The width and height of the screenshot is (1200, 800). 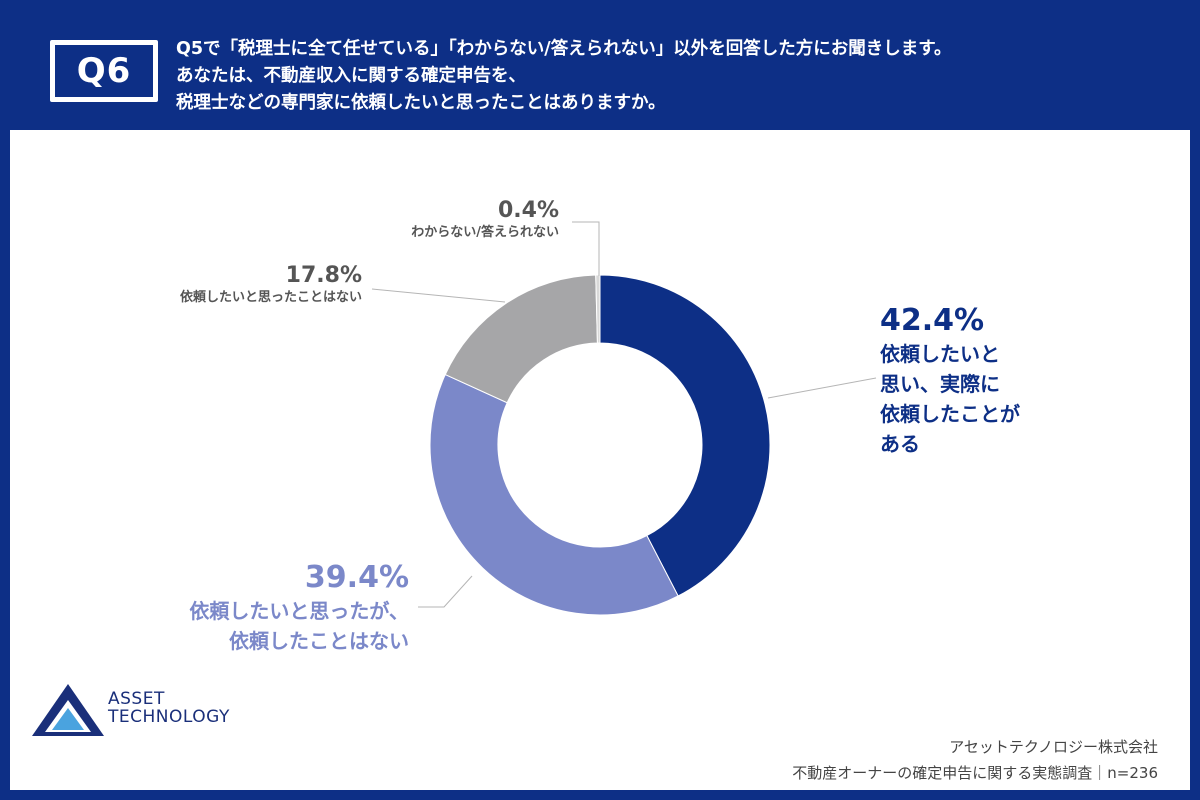 What do you see at coordinates (940, 354) in the screenshot?
I see `slice-text-requested-1: 依頼したいと` at bounding box center [940, 354].